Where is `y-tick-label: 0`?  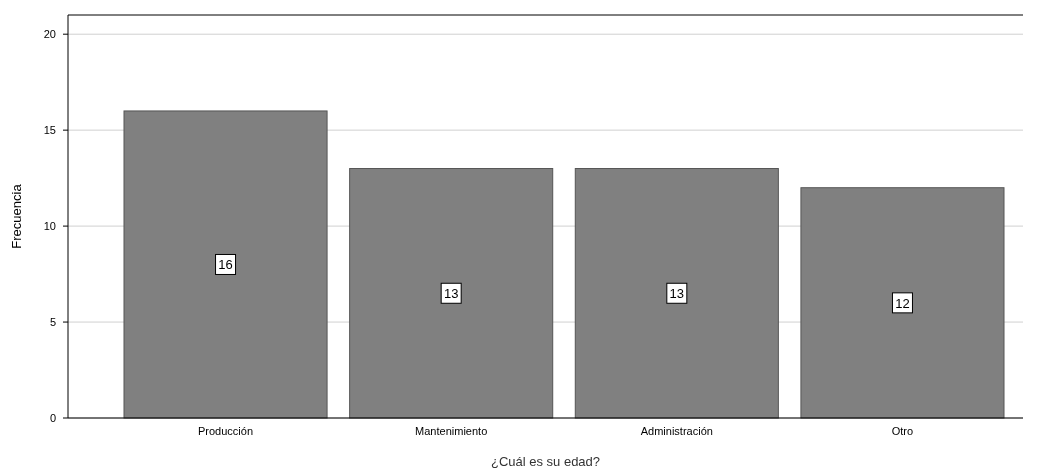
y-tick-label: 0 is located at coordinates (52, 418).